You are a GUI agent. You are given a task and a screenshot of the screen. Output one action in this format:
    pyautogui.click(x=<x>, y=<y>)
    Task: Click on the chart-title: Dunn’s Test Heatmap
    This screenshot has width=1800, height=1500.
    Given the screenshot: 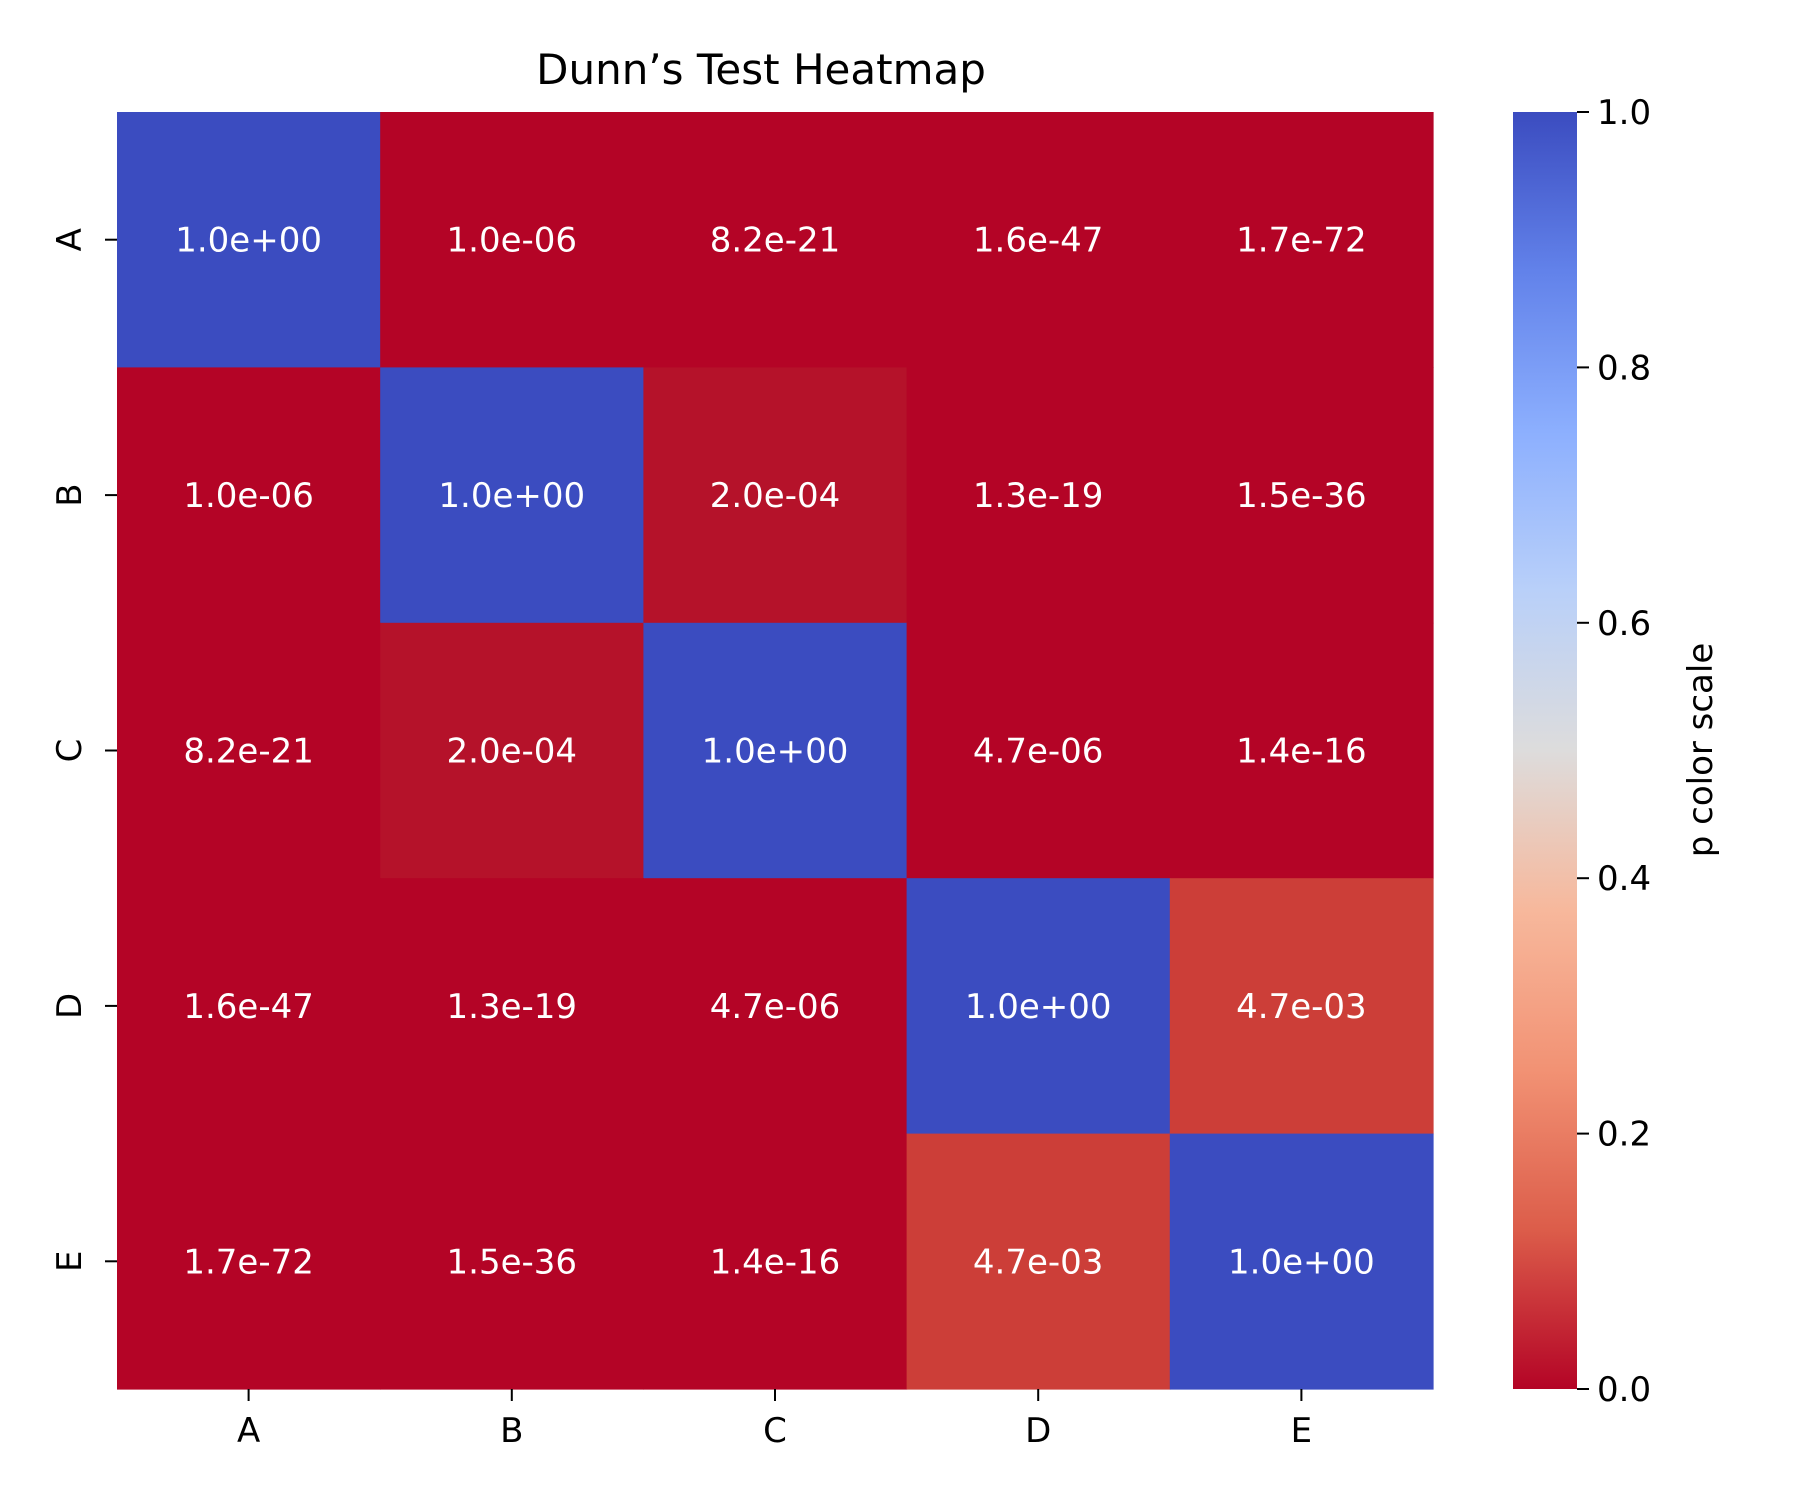 What is the action you would take?
    pyautogui.click(x=761, y=69)
    